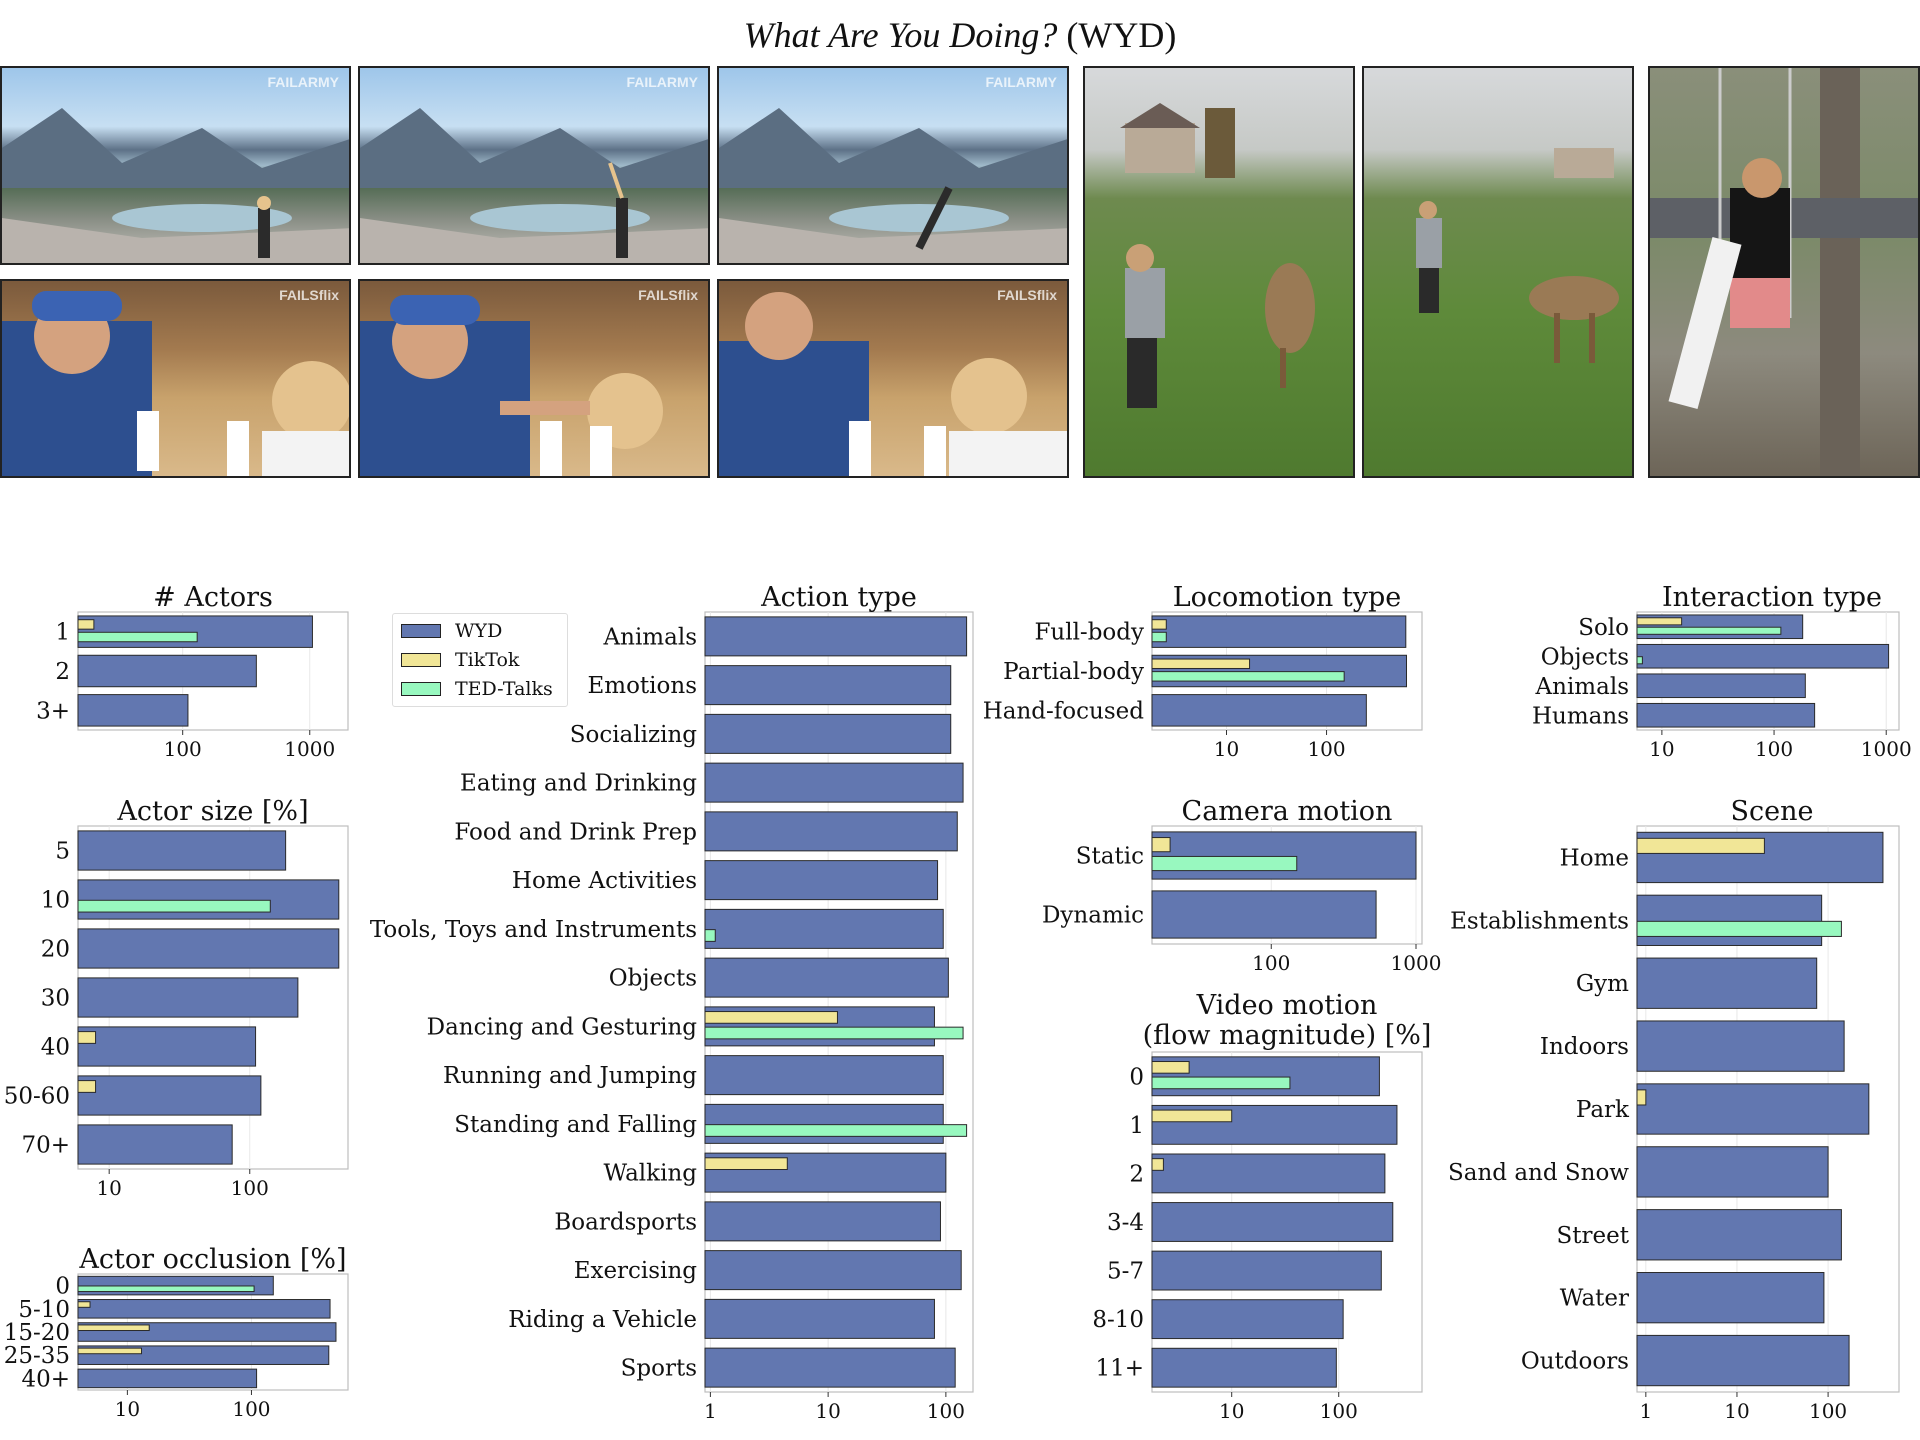  I want to click on category-label: Standing and Falling, so click(575, 1125).